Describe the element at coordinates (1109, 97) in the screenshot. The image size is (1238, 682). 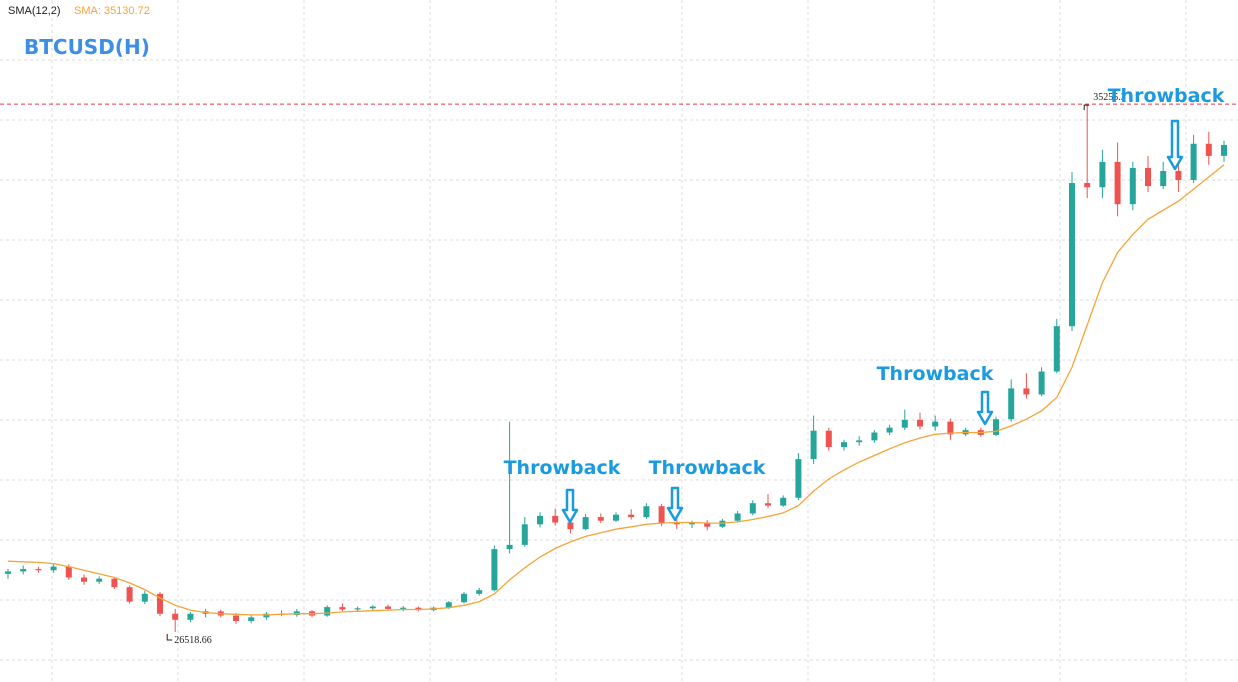
I see `high-label: 35255.3` at that location.